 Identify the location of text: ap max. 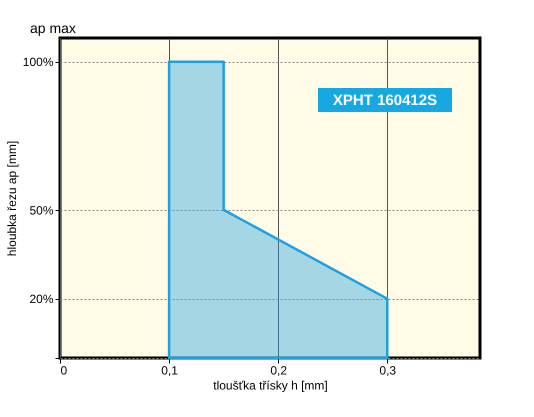
(53, 28).